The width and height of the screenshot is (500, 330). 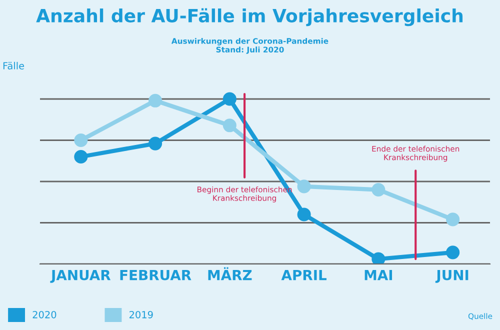 What do you see at coordinates (451, 276) in the screenshot?
I see `x-tick-label: JUNI` at bounding box center [451, 276].